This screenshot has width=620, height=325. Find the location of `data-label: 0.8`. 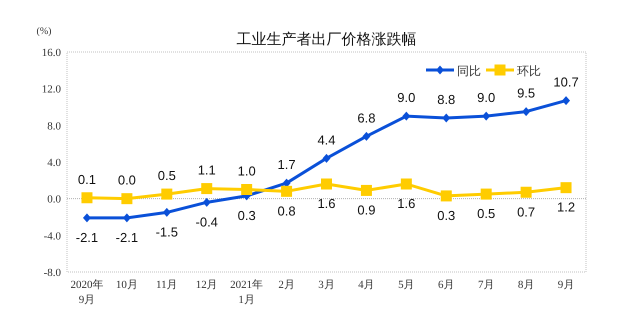

data-label: 0.8 is located at coordinates (287, 210).